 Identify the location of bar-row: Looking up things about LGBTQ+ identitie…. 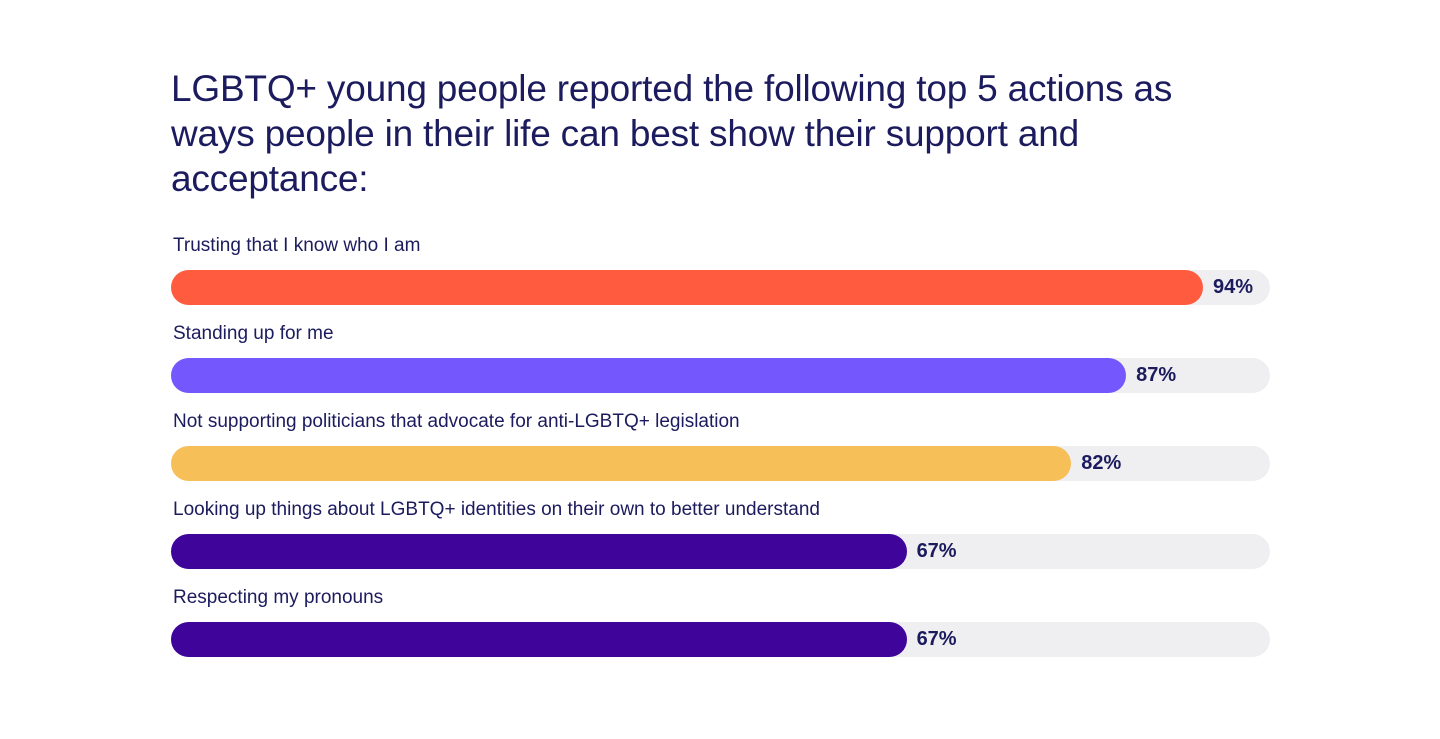
(720, 540).